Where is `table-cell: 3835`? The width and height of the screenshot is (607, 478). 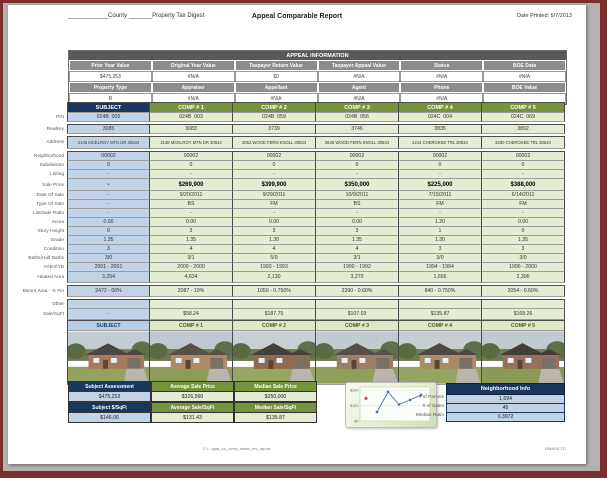
table-cell: 3835 is located at coordinates (440, 129).